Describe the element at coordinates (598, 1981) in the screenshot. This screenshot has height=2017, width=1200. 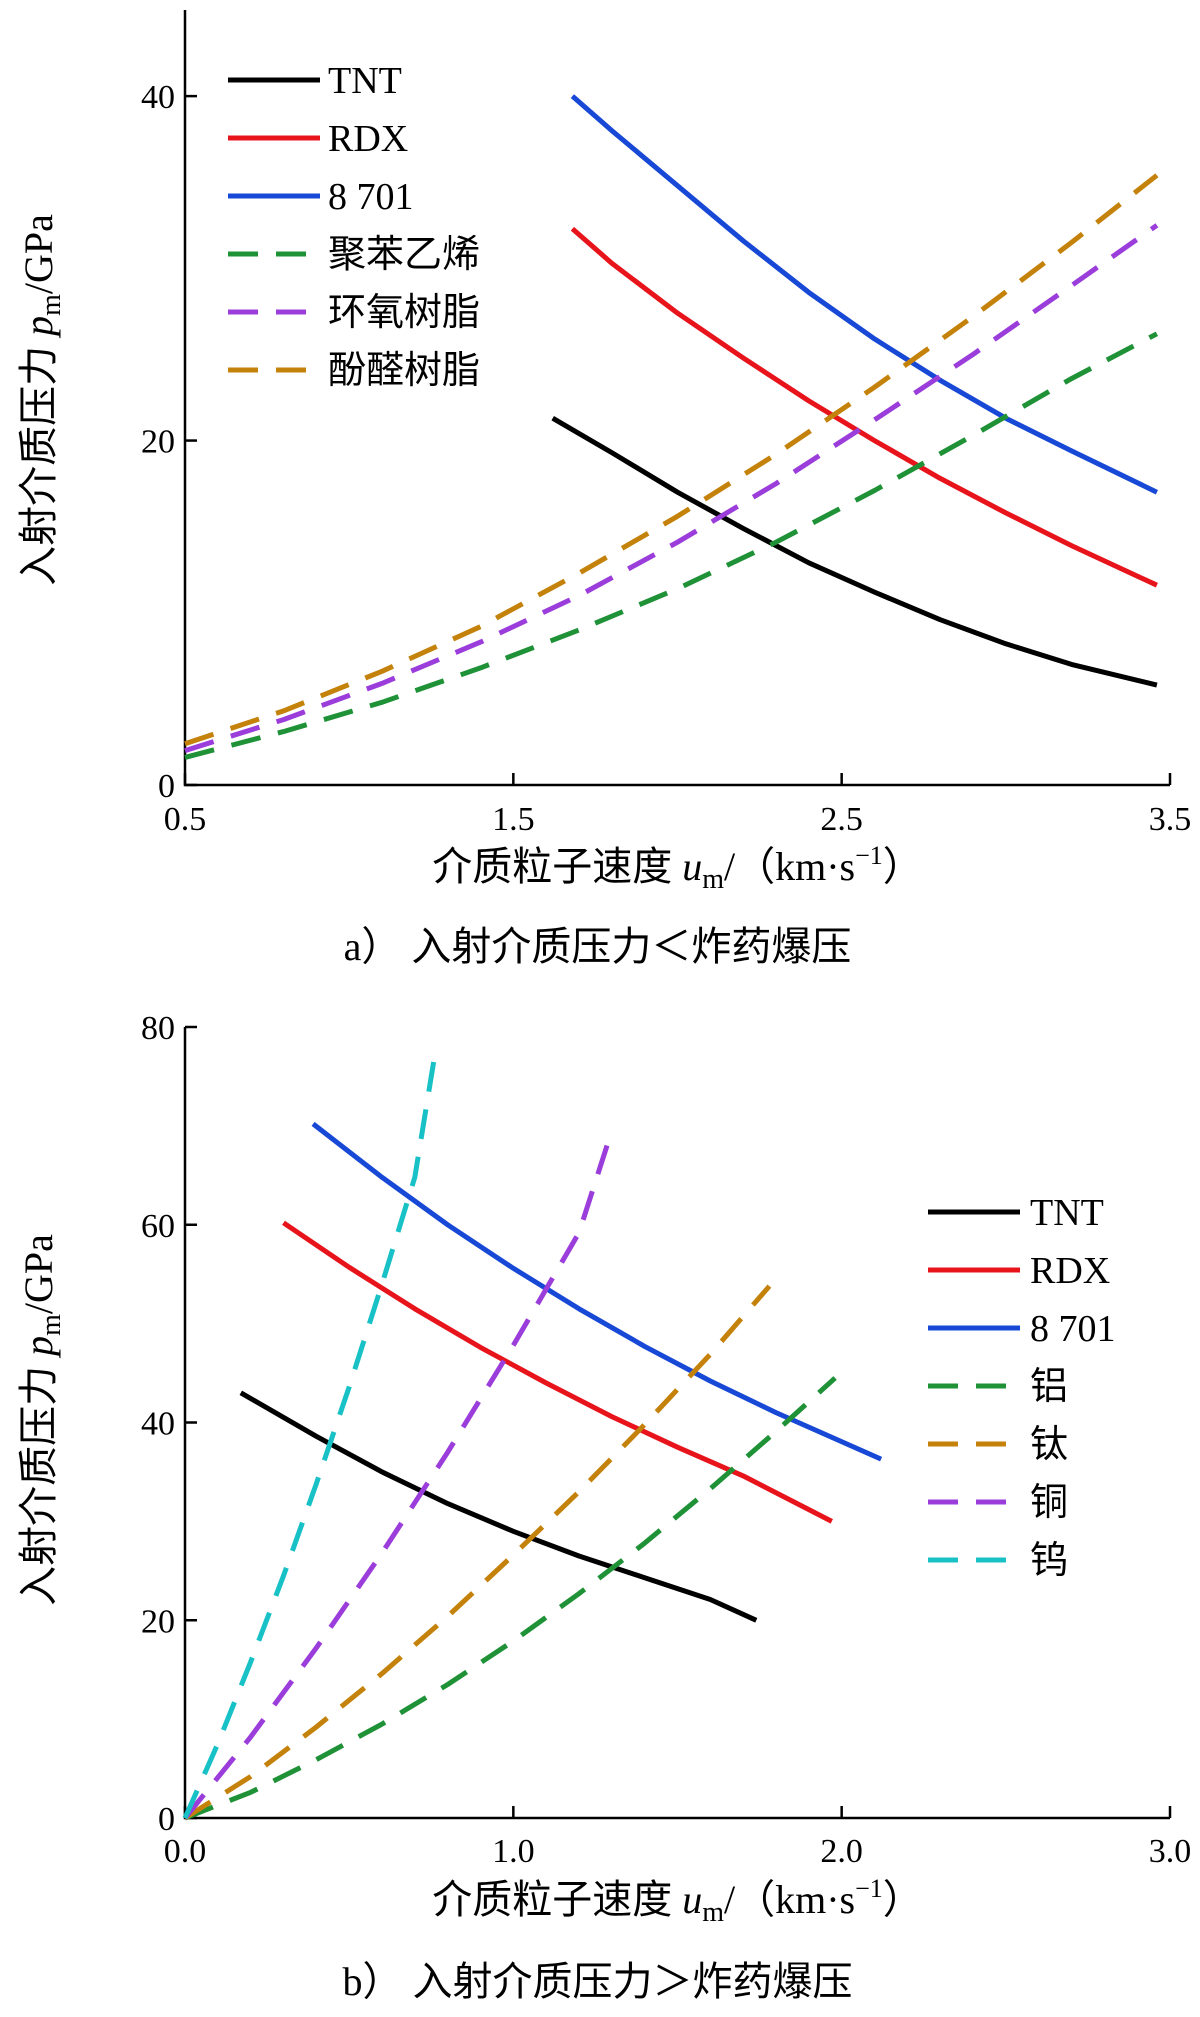
I see `figure-caption: b） 入射介质压力＞炸药爆压` at that location.